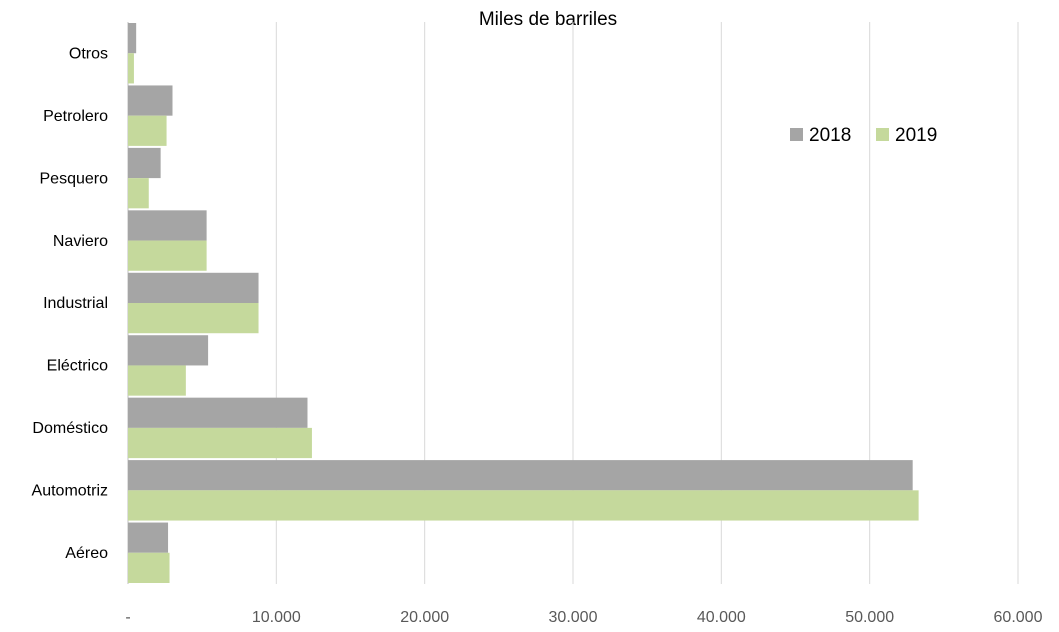 This screenshot has height=632, width=1059. I want to click on legend-label: 2019, so click(916, 135).